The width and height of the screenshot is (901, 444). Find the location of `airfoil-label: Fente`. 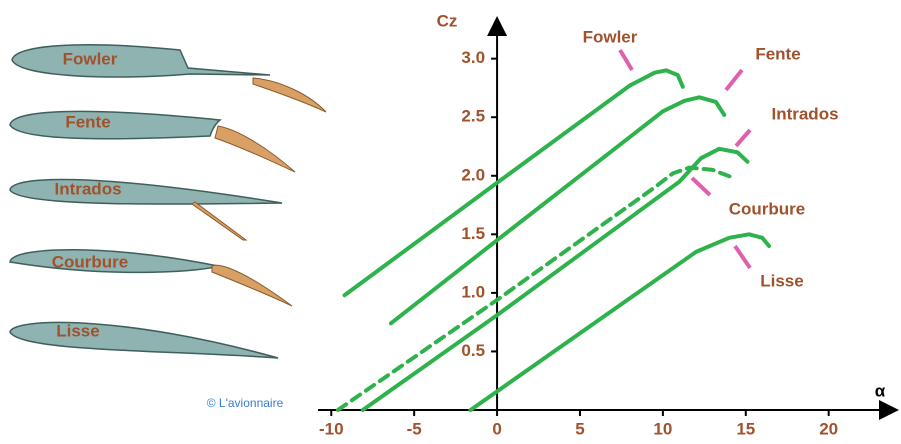

airfoil-label: Fente is located at coordinates (87, 121).